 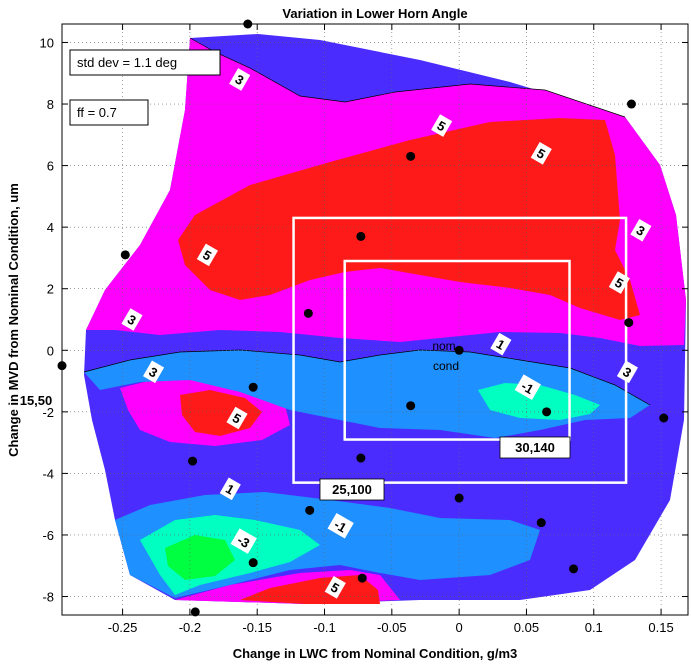 What do you see at coordinates (13, 320) in the screenshot?
I see `y-axis-label: Change in MVD from Nominal Condition, um` at bounding box center [13, 320].